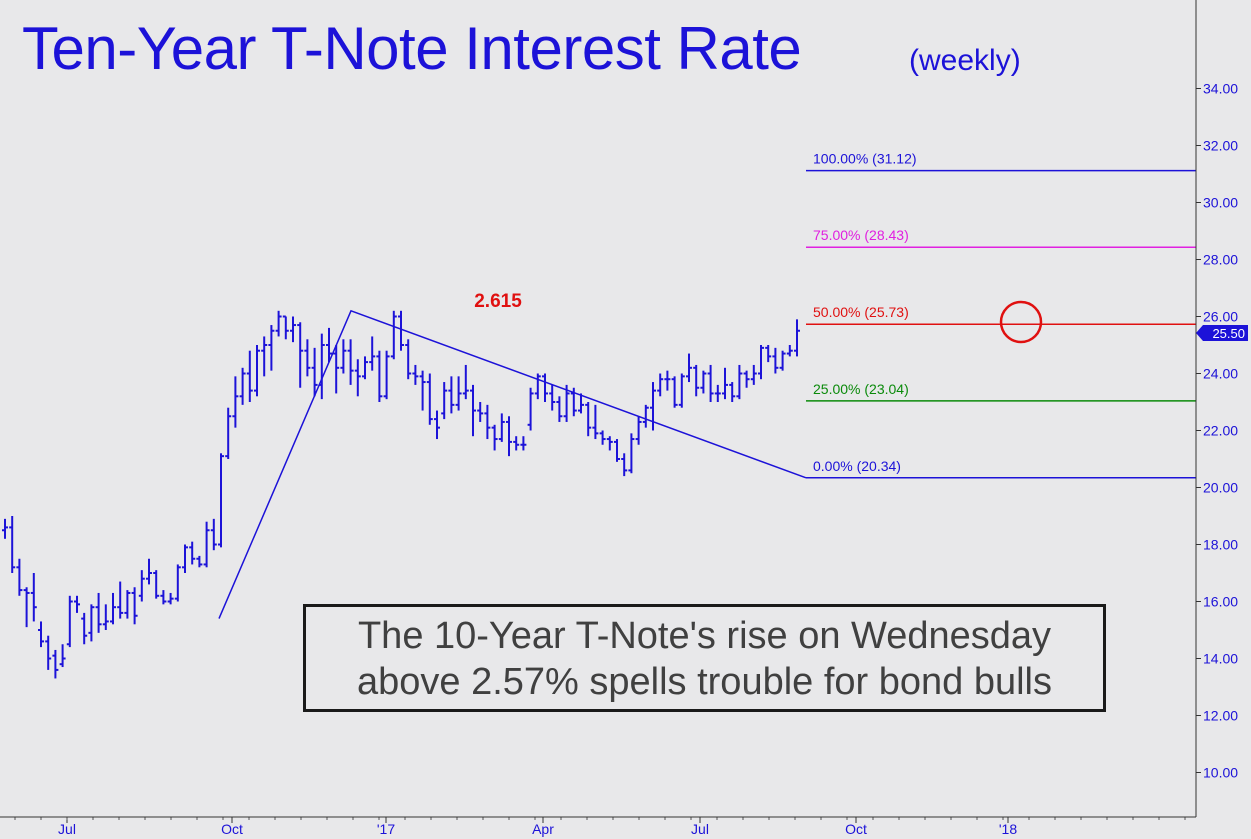 This screenshot has height=839, width=1251. I want to click on y-tick-label: 24.00, so click(1220, 374).